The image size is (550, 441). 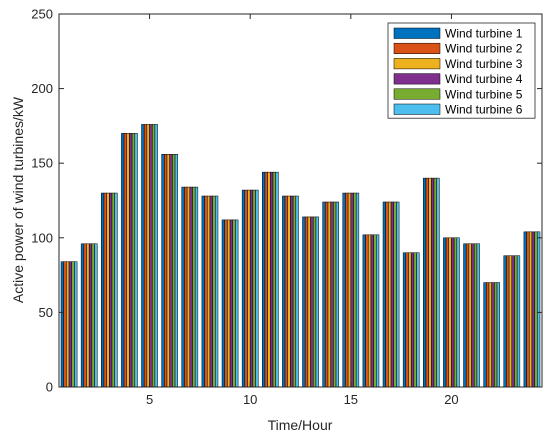 What do you see at coordinates (484, 94) in the screenshot?
I see `legend-entry-label: Wind turbine 5` at bounding box center [484, 94].